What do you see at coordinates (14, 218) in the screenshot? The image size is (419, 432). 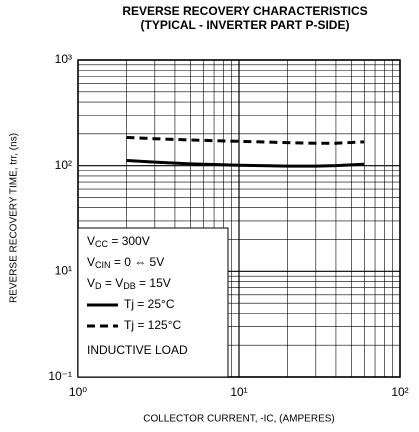 I see `y-axis-label: REVERSE RECOVERY TIME, trr, (ns)` at bounding box center [14, 218].